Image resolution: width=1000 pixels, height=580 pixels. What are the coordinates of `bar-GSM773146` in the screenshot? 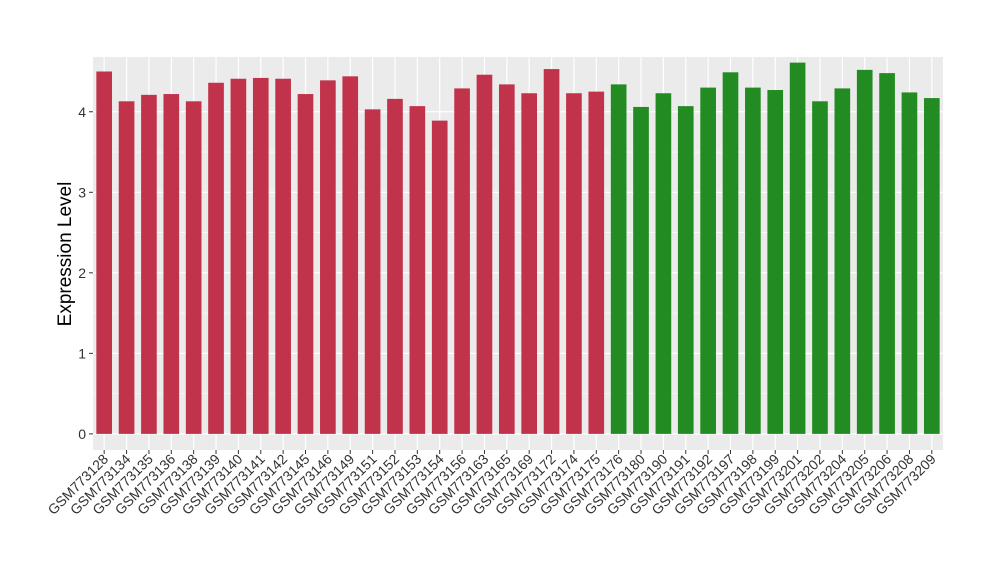 It's located at (328, 257).